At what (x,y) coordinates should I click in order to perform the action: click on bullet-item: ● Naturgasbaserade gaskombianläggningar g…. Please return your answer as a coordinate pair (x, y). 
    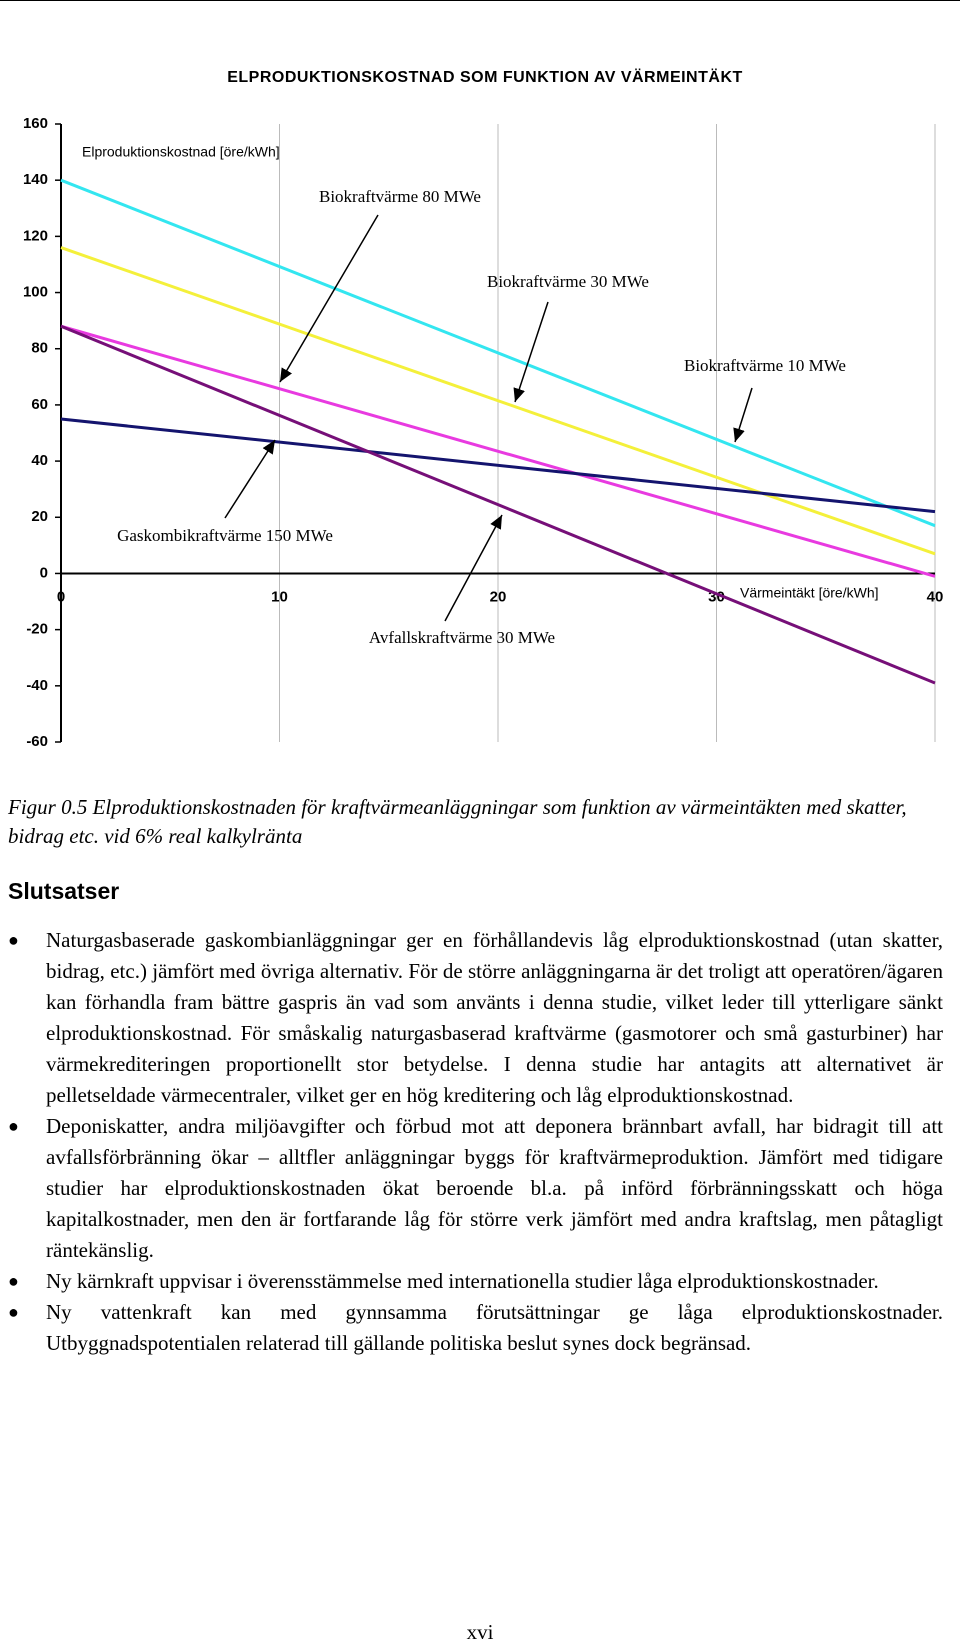
    Looking at the image, I should click on (475, 1018).